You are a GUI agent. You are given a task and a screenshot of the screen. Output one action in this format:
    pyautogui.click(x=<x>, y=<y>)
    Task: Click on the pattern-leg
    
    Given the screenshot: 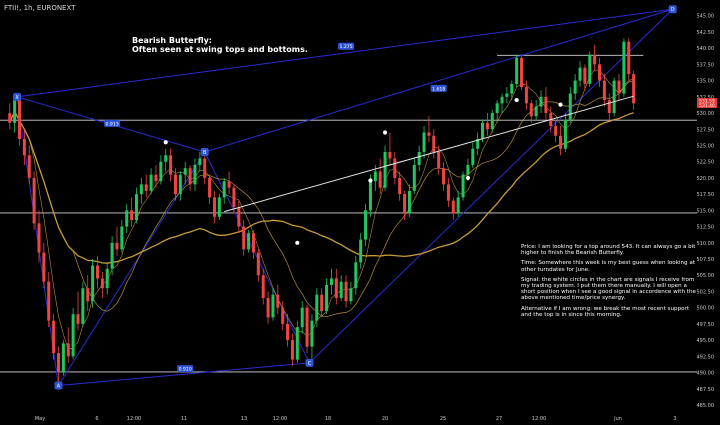 What is the action you would take?
    pyautogui.click(x=132, y=268)
    